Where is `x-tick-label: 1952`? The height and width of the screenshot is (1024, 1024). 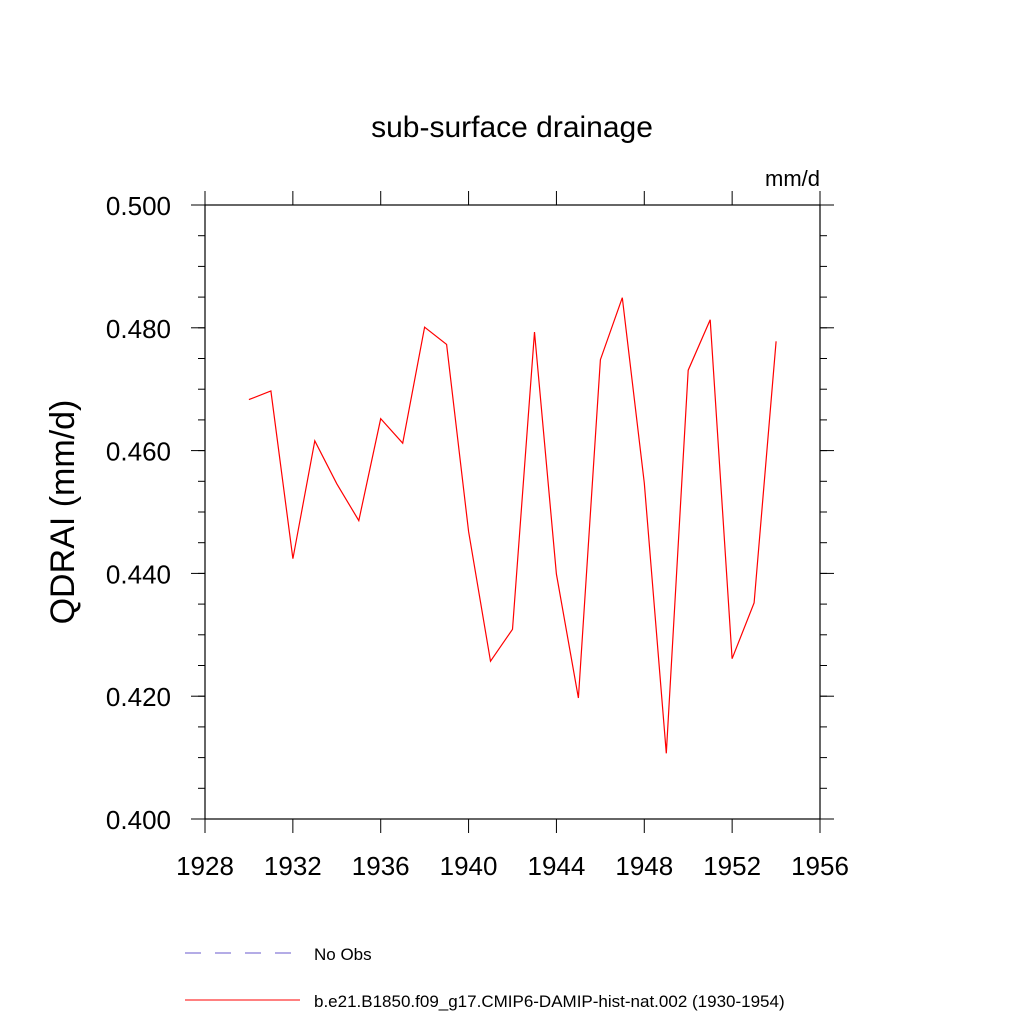 x-tick-label: 1952 is located at coordinates (732, 866).